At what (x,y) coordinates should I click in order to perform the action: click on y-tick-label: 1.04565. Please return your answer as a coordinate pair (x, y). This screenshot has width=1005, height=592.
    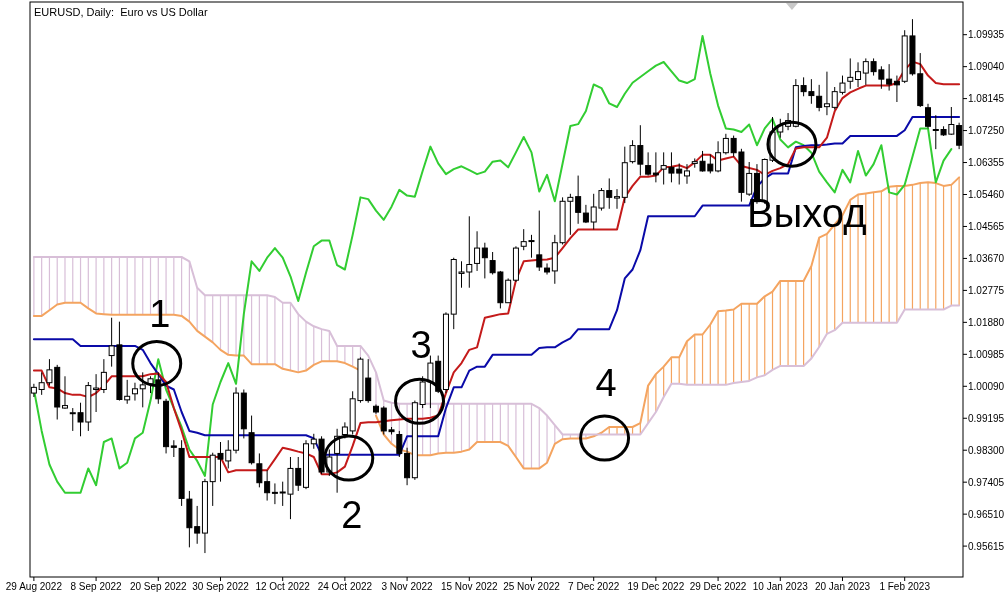
    Looking at the image, I should click on (986, 226).